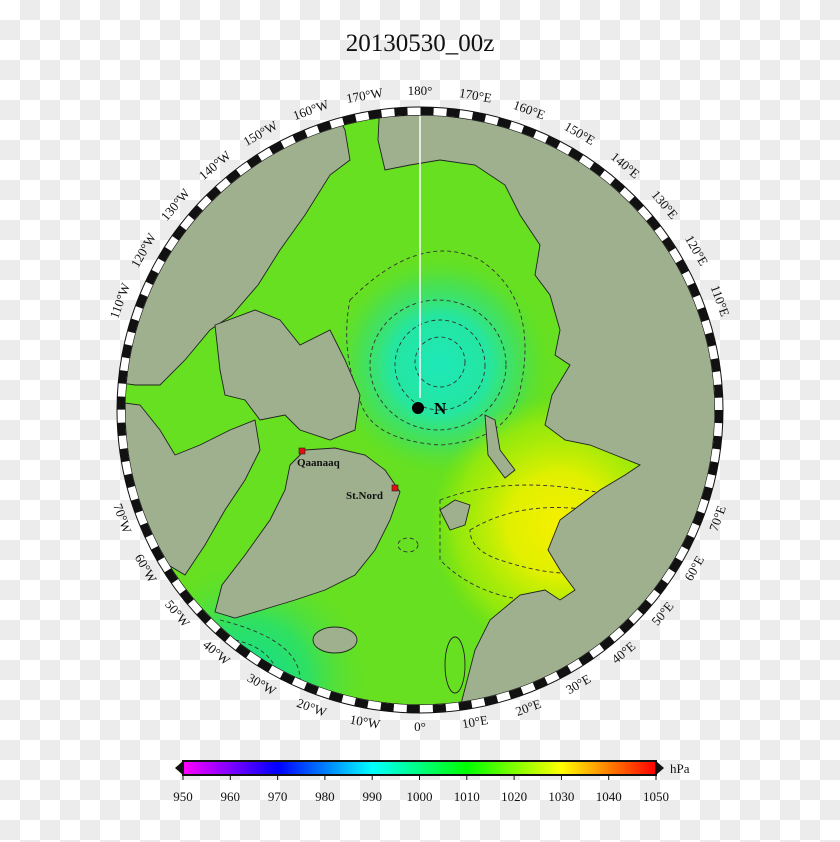 The height and width of the screenshot is (842, 840). What do you see at coordinates (475, 721) in the screenshot?
I see `longitude-label: 10°E` at bounding box center [475, 721].